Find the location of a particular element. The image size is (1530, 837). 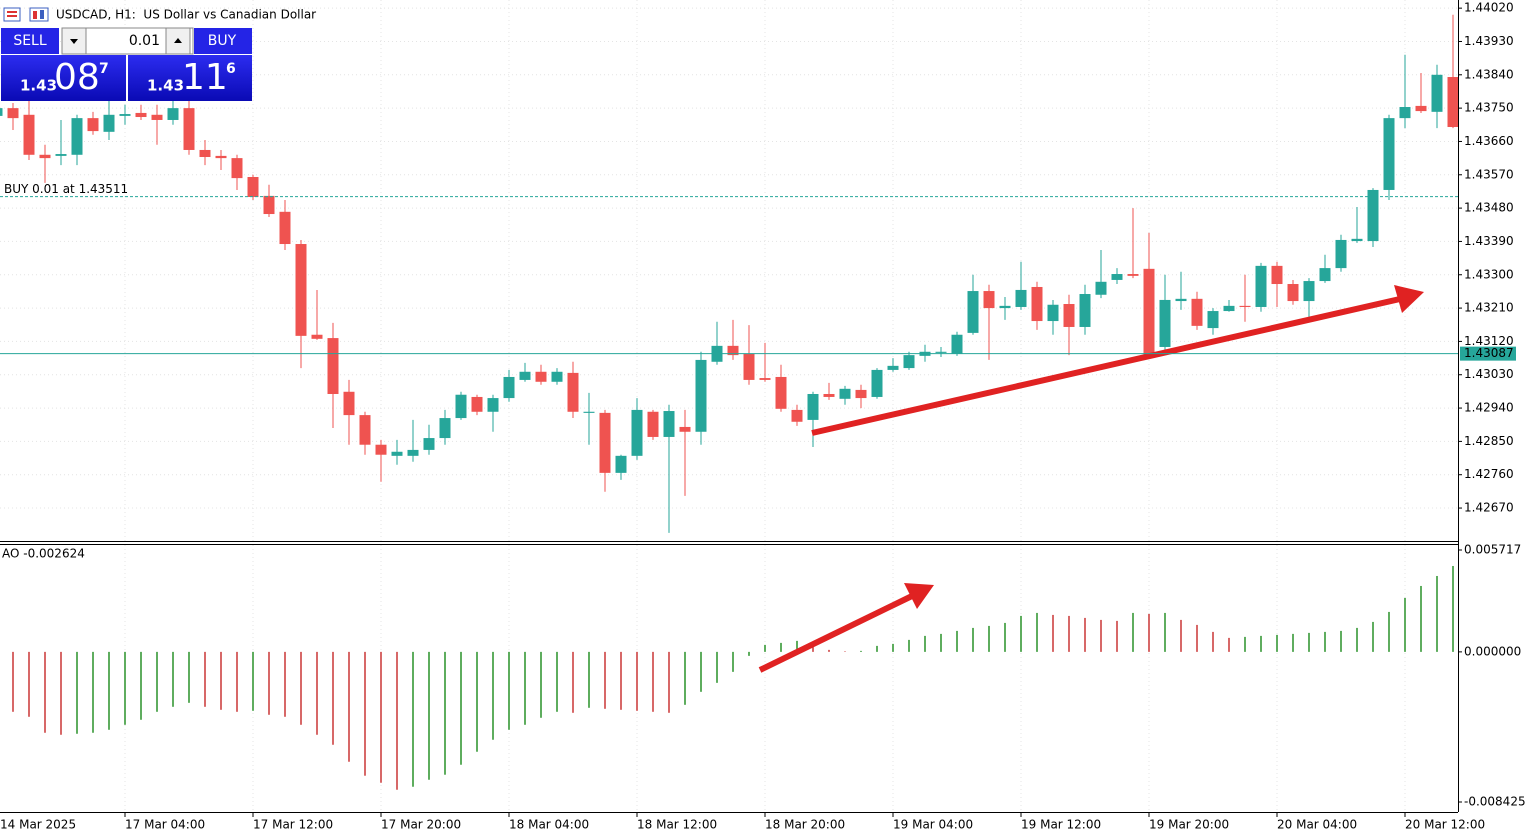

y-tick-label: 1.43930 is located at coordinates (1489, 41).